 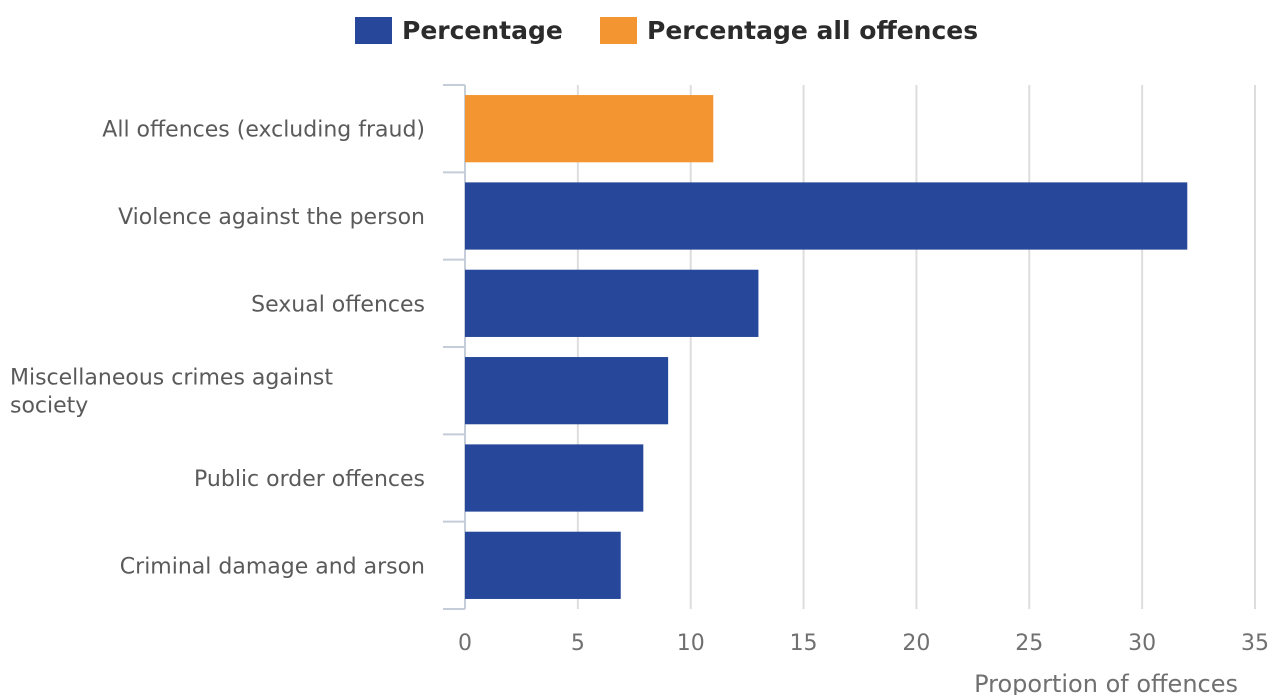 I want to click on x-tick-label-1: 5, so click(x=578, y=643).